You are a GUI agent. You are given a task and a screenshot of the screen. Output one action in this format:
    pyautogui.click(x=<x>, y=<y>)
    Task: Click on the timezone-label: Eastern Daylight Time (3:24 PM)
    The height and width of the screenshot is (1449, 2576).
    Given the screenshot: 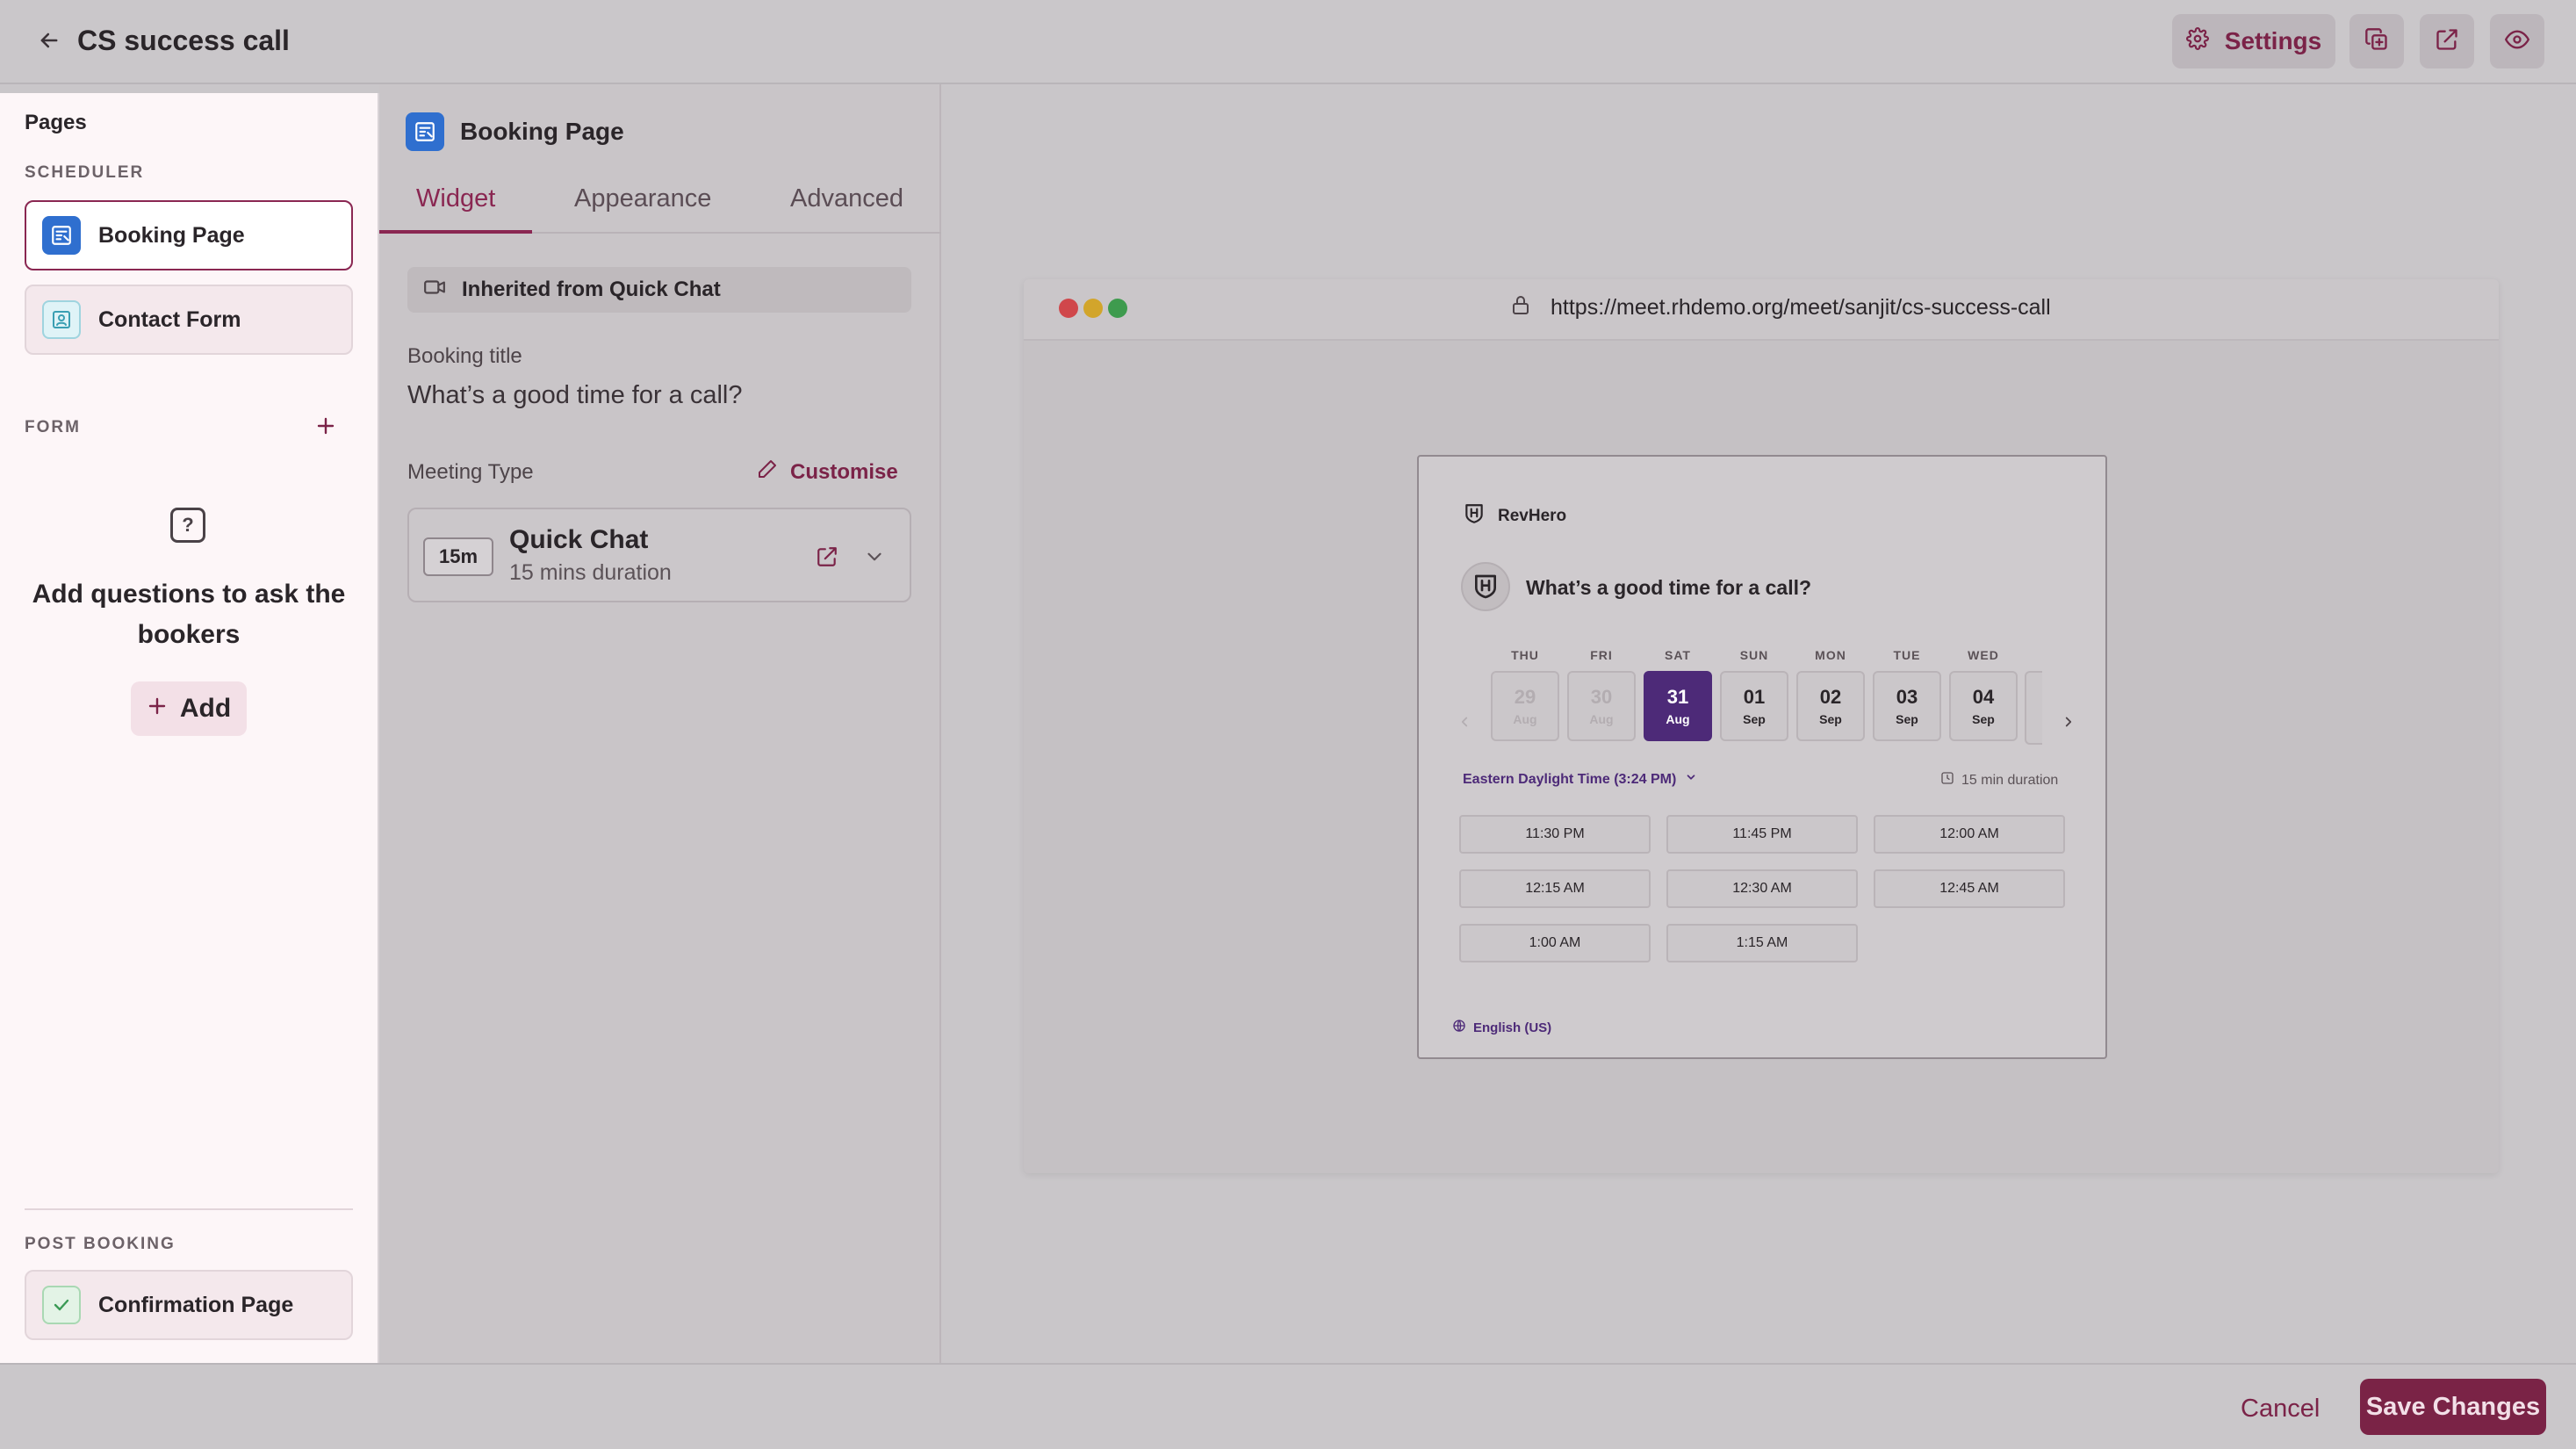 What is the action you would take?
    pyautogui.click(x=1570, y=779)
    